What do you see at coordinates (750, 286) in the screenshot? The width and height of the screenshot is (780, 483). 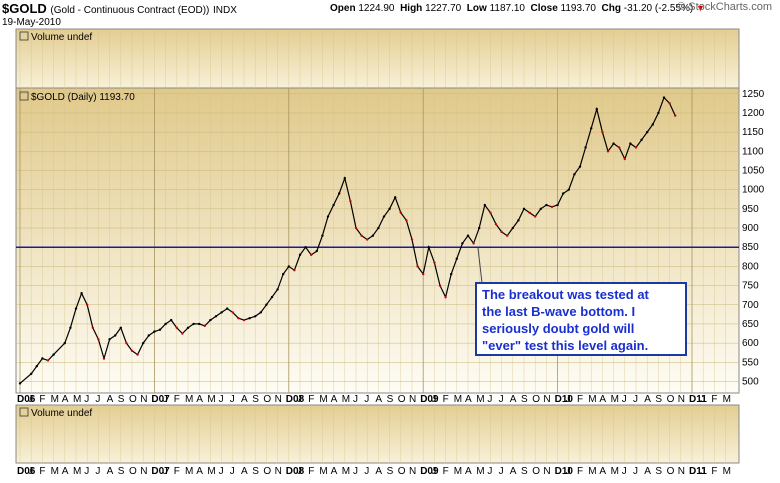 I see `y-tick-label: 750` at bounding box center [750, 286].